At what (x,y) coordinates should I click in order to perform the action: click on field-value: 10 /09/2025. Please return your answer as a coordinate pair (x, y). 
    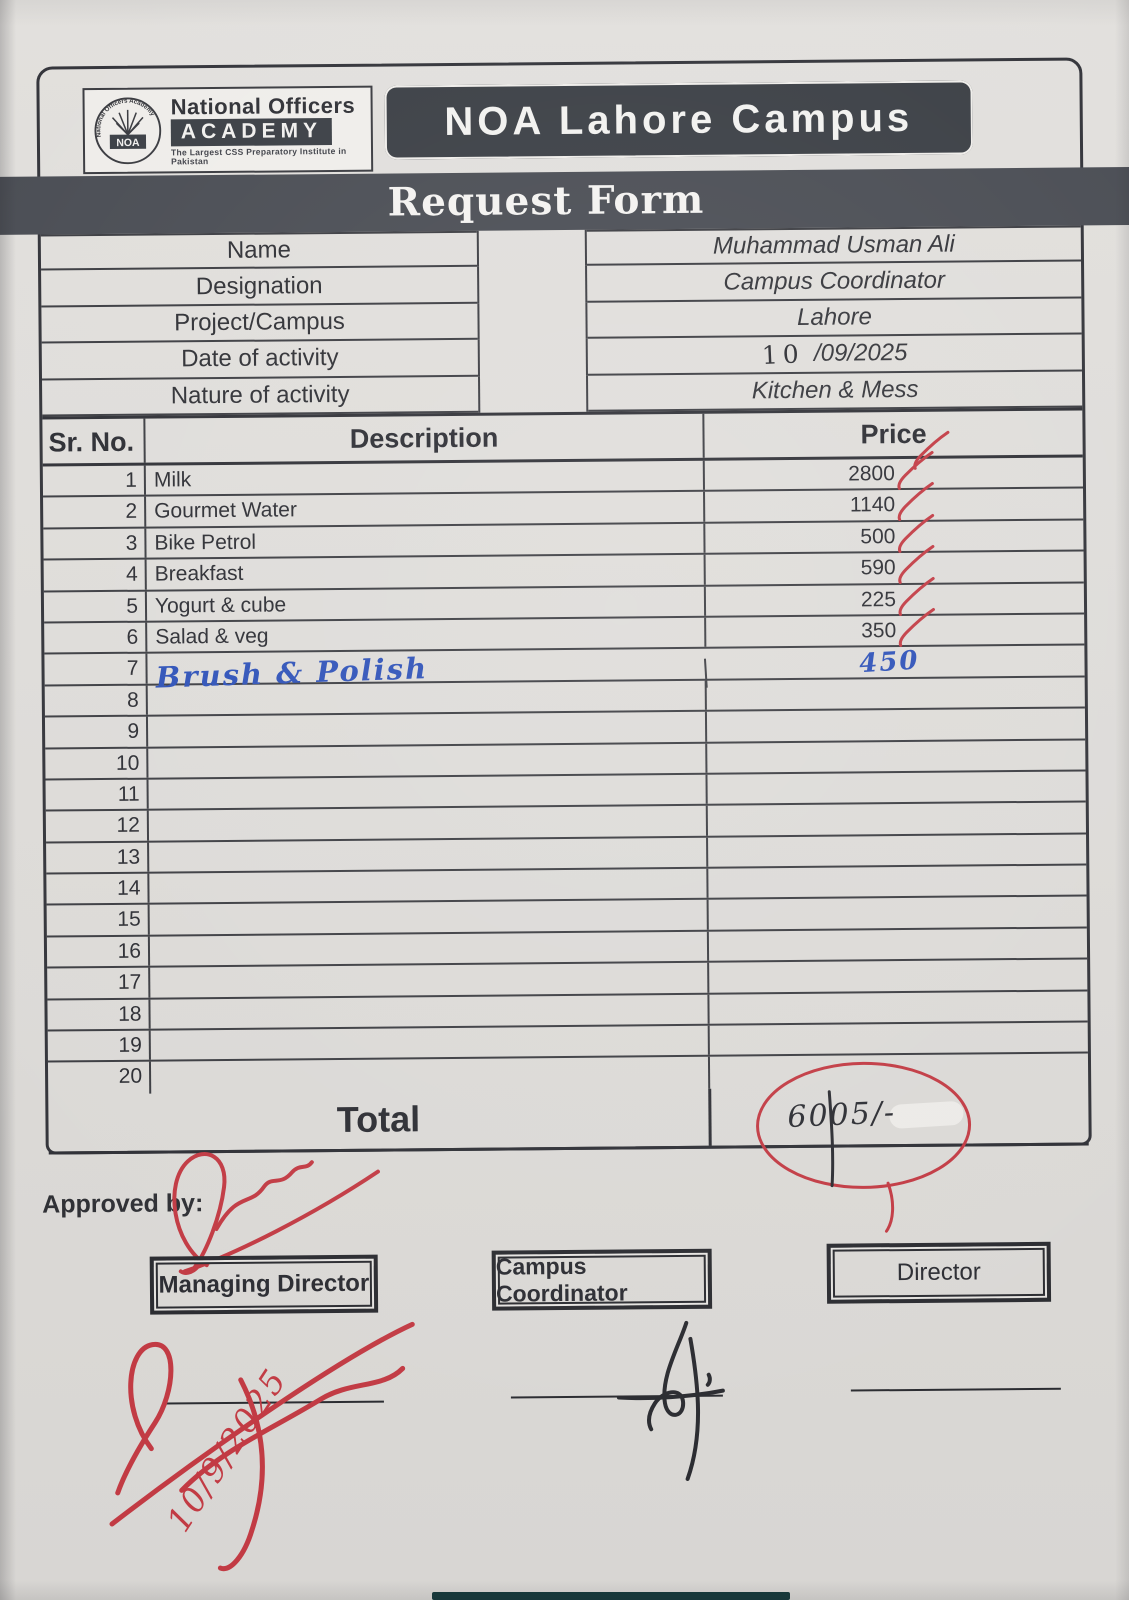
    Looking at the image, I should click on (834, 355).